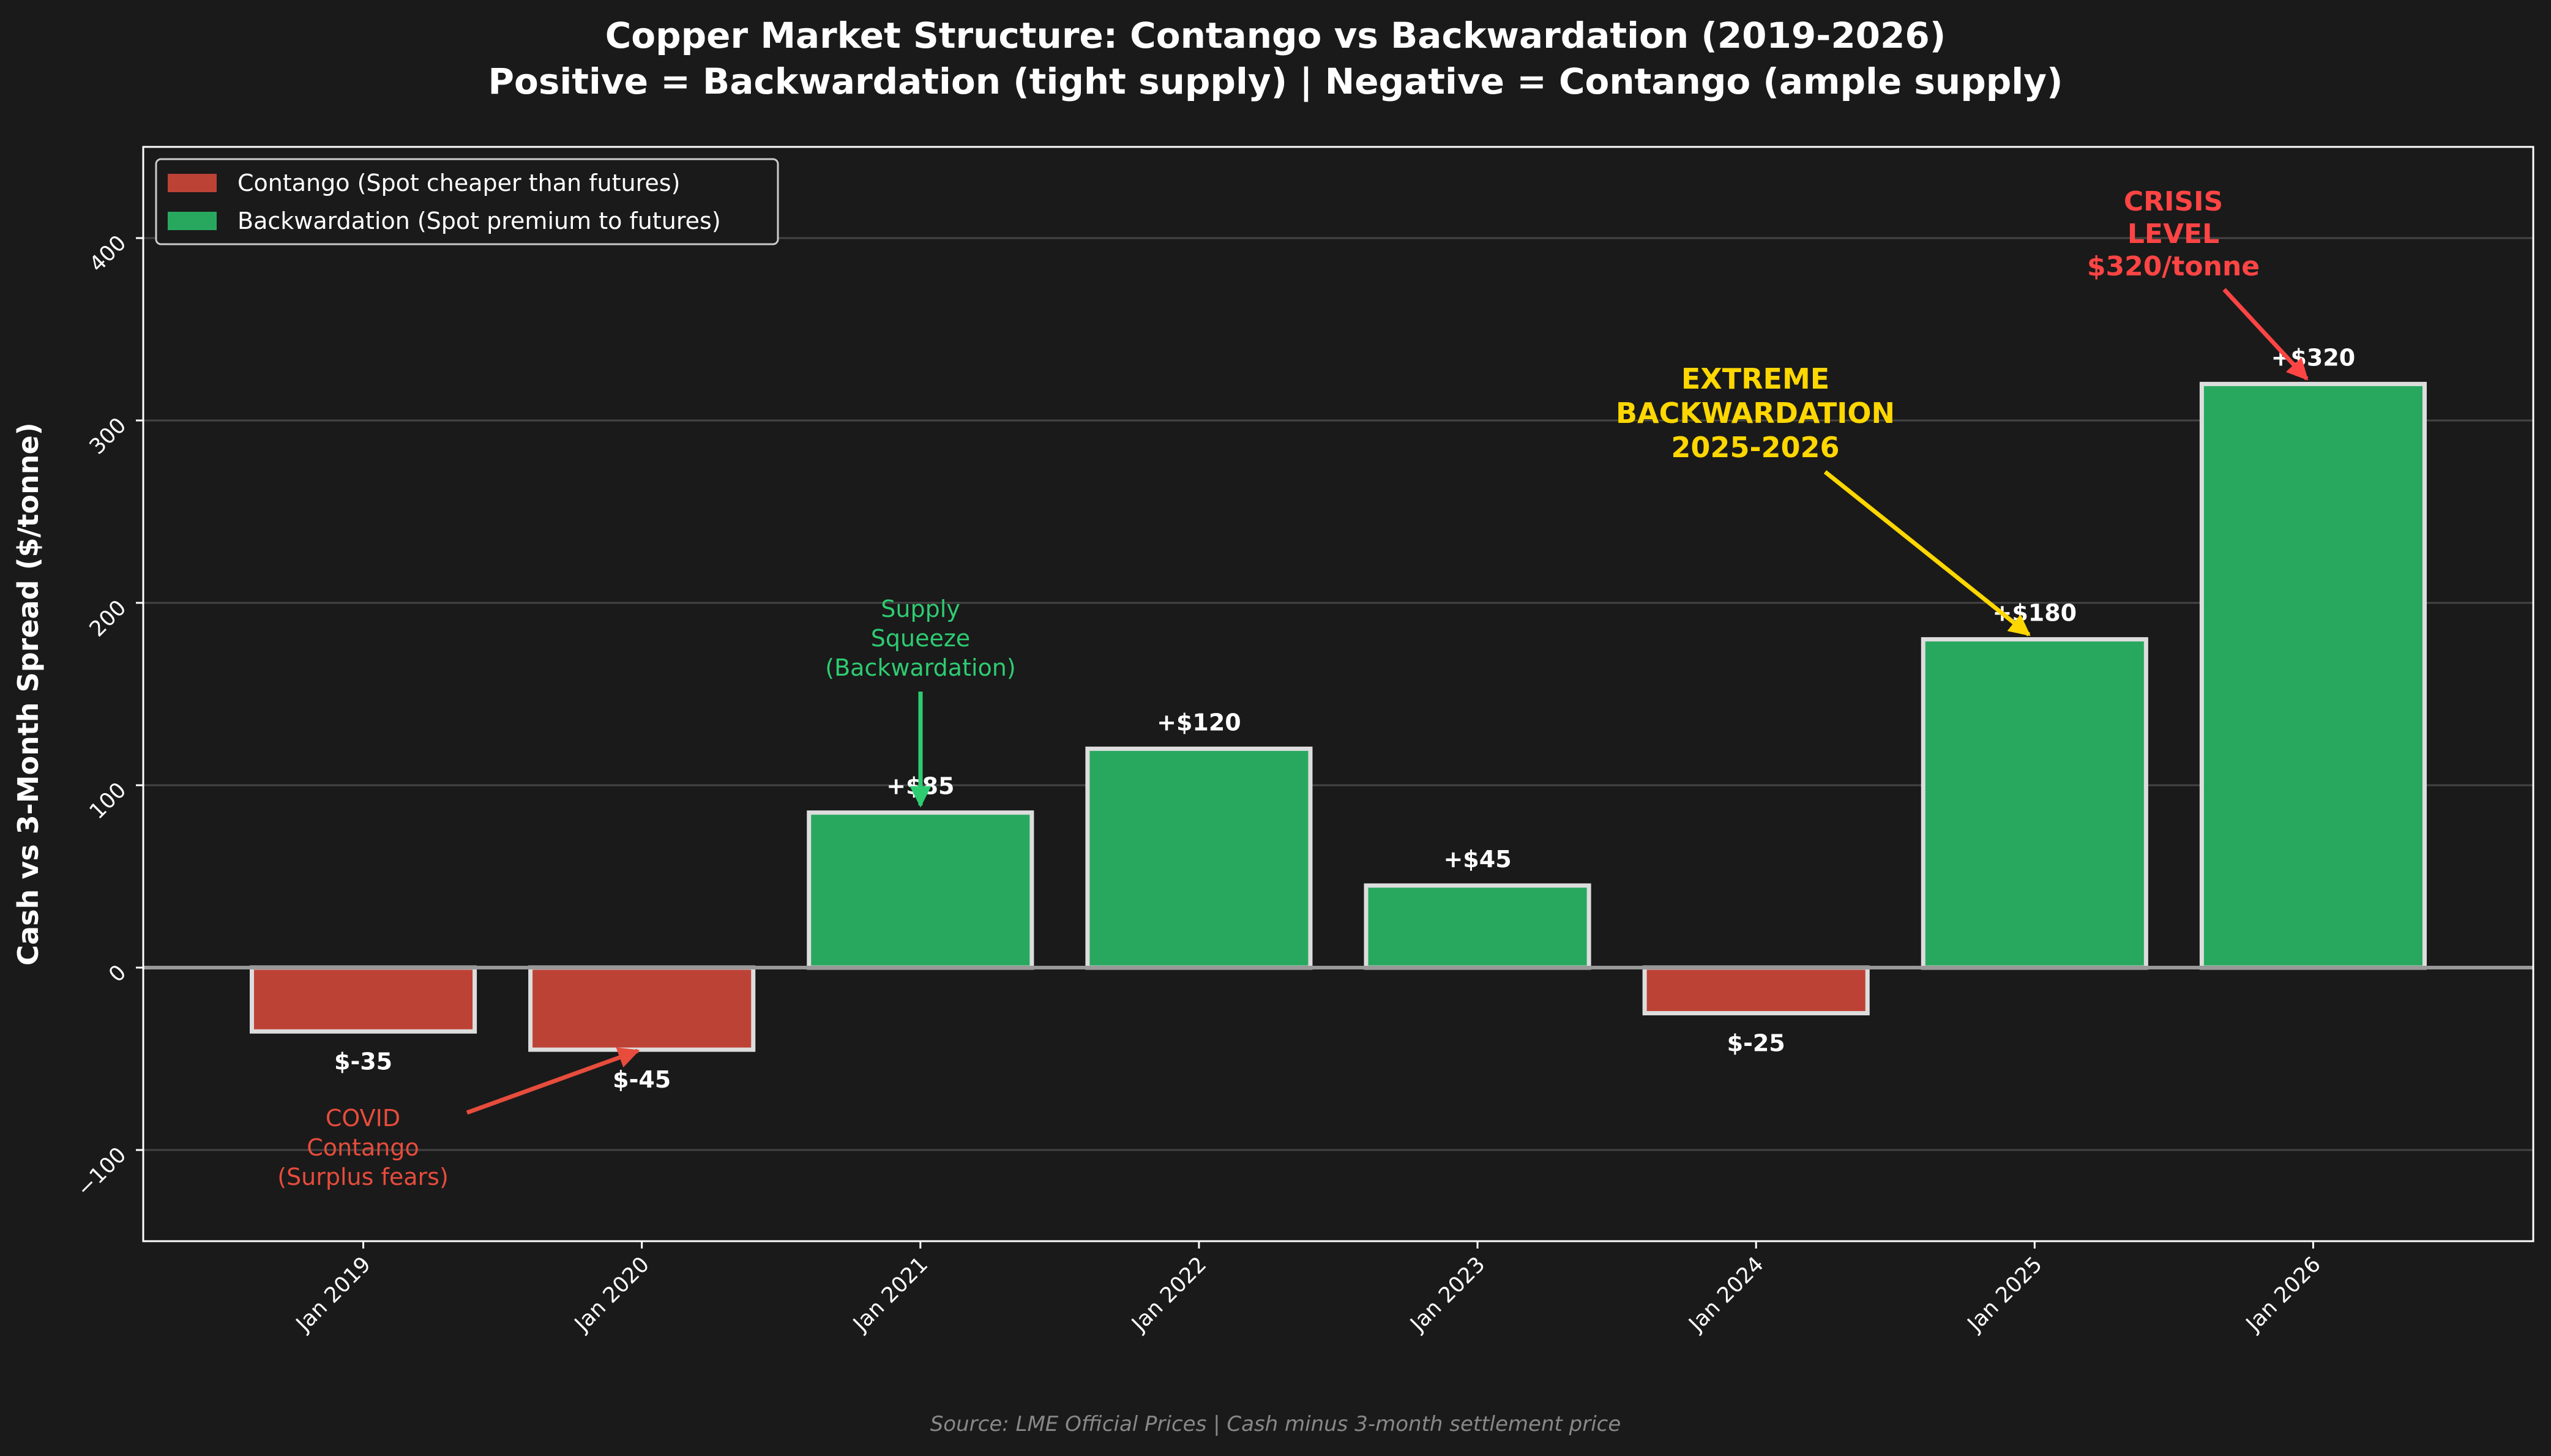 Image resolution: width=2551 pixels, height=1456 pixels. I want to click on annotation-text: EXTREME, so click(1755, 378).